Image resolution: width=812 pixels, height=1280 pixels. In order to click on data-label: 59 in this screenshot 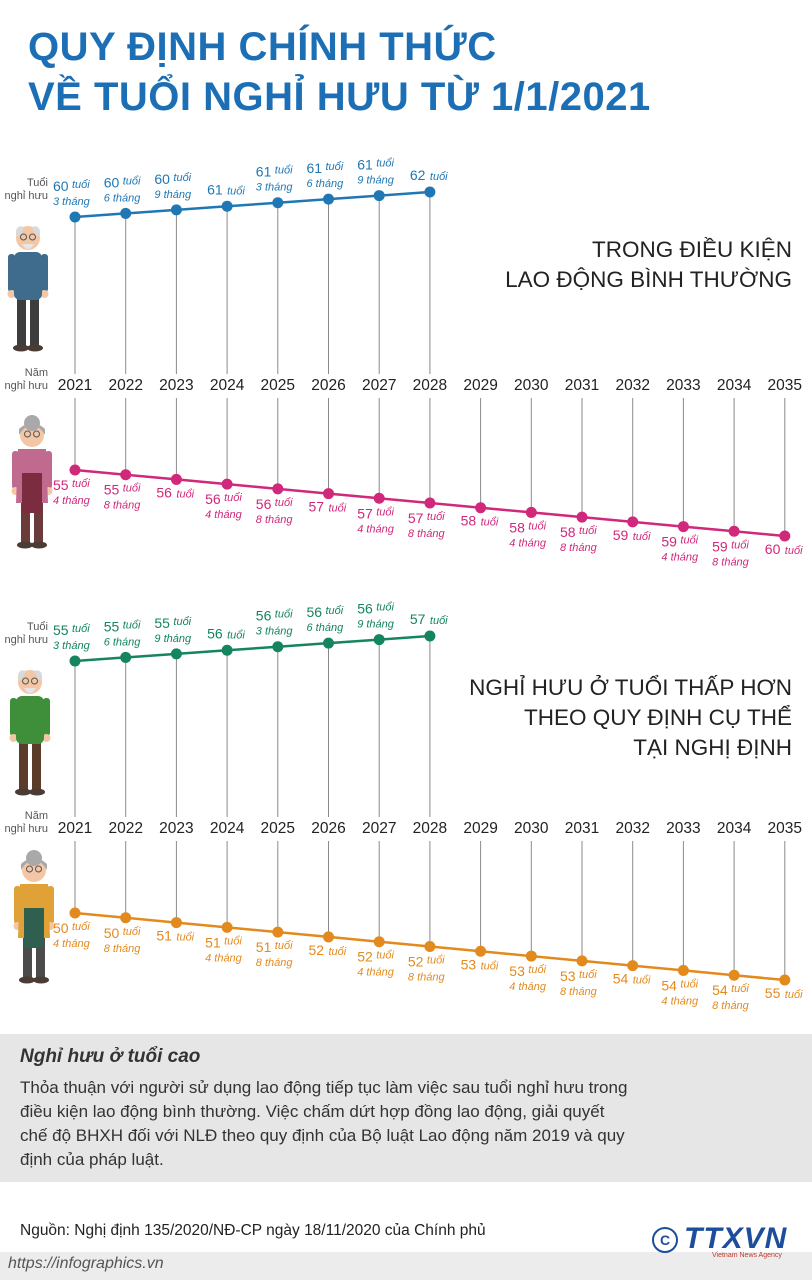, I will do `click(669, 542)`.